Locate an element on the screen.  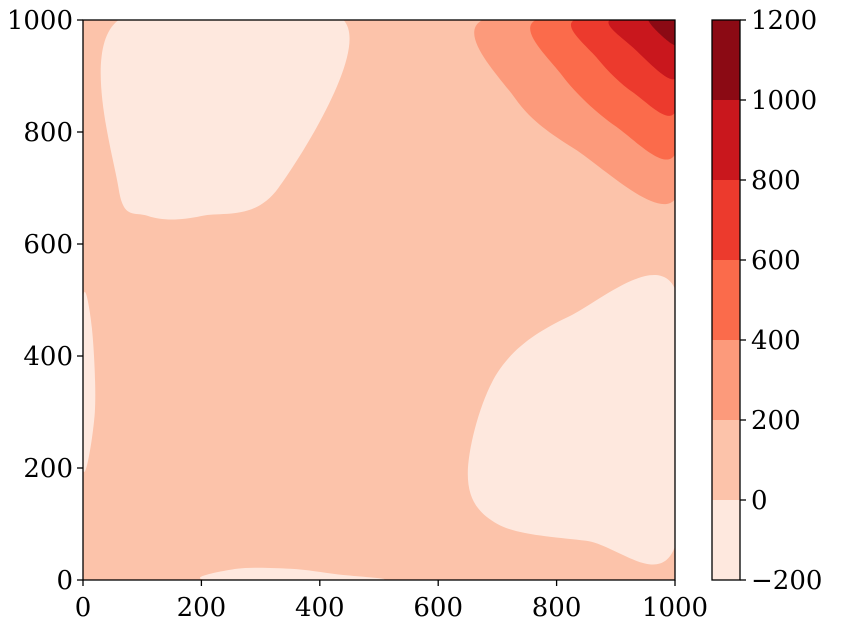
y-tick-label: 0 is located at coordinates (64, 581).